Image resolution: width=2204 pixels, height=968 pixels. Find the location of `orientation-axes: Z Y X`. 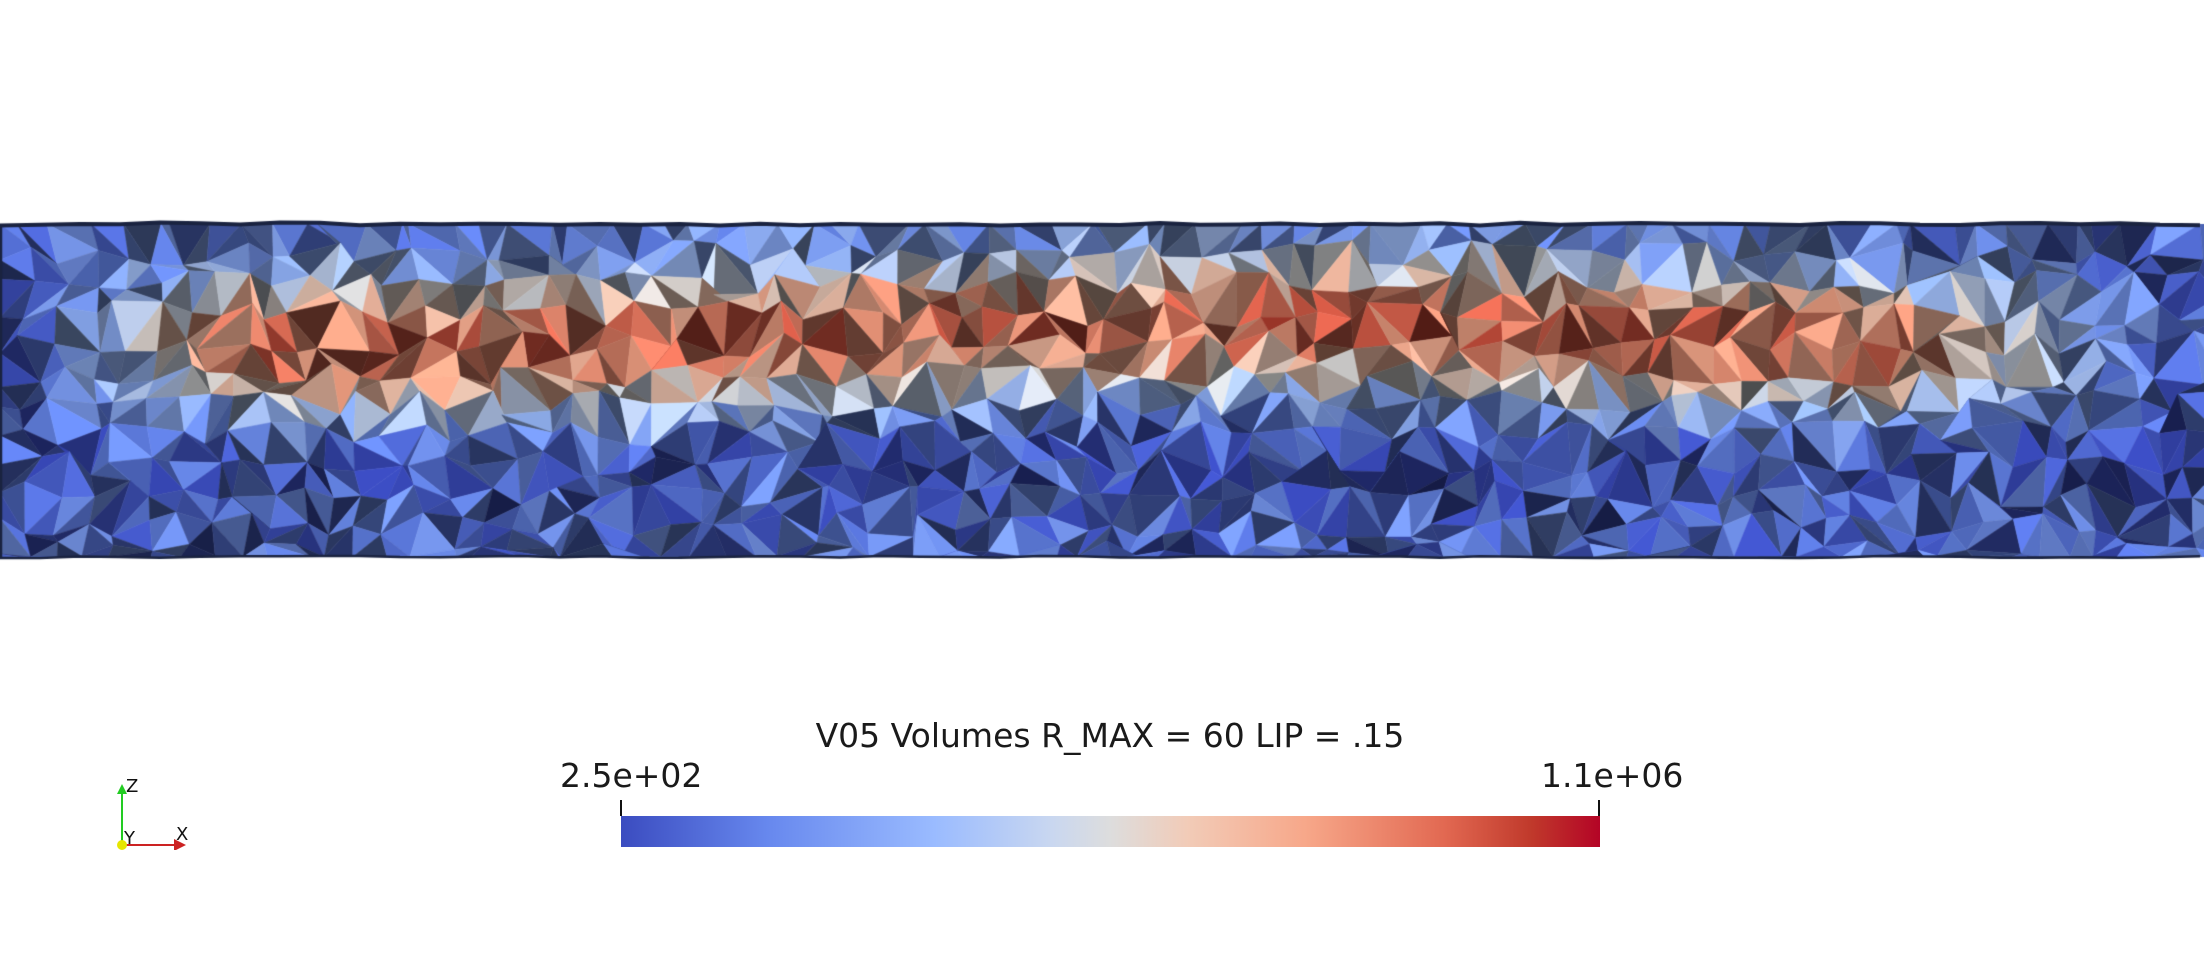

orientation-axes: Z Y X is located at coordinates (152, 813).